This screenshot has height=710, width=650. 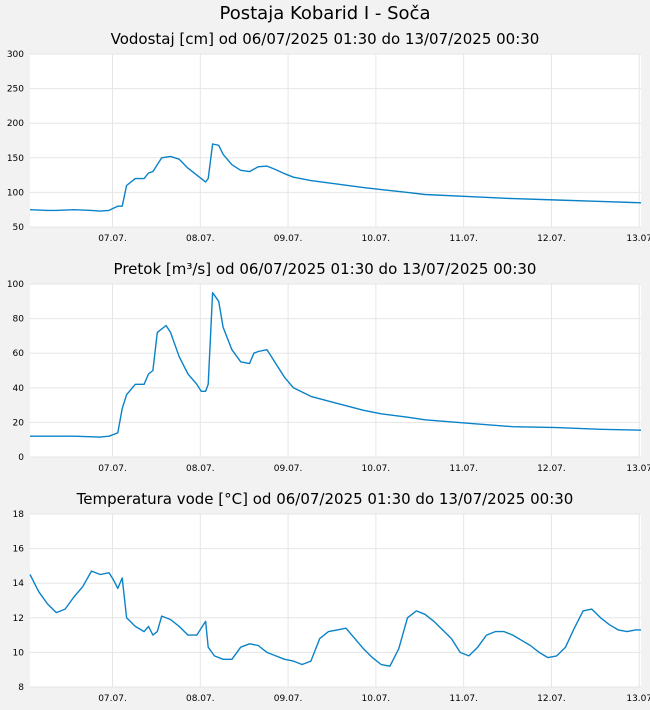 What do you see at coordinates (19, 228) in the screenshot?
I see `y-tick-label: 50` at bounding box center [19, 228].